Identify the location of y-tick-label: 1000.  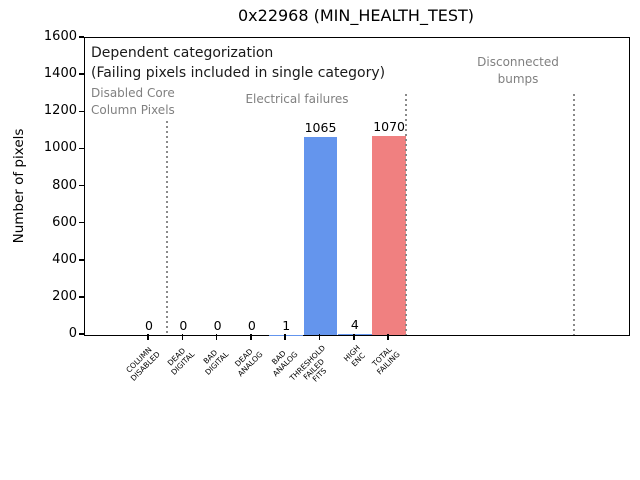
(60, 148).